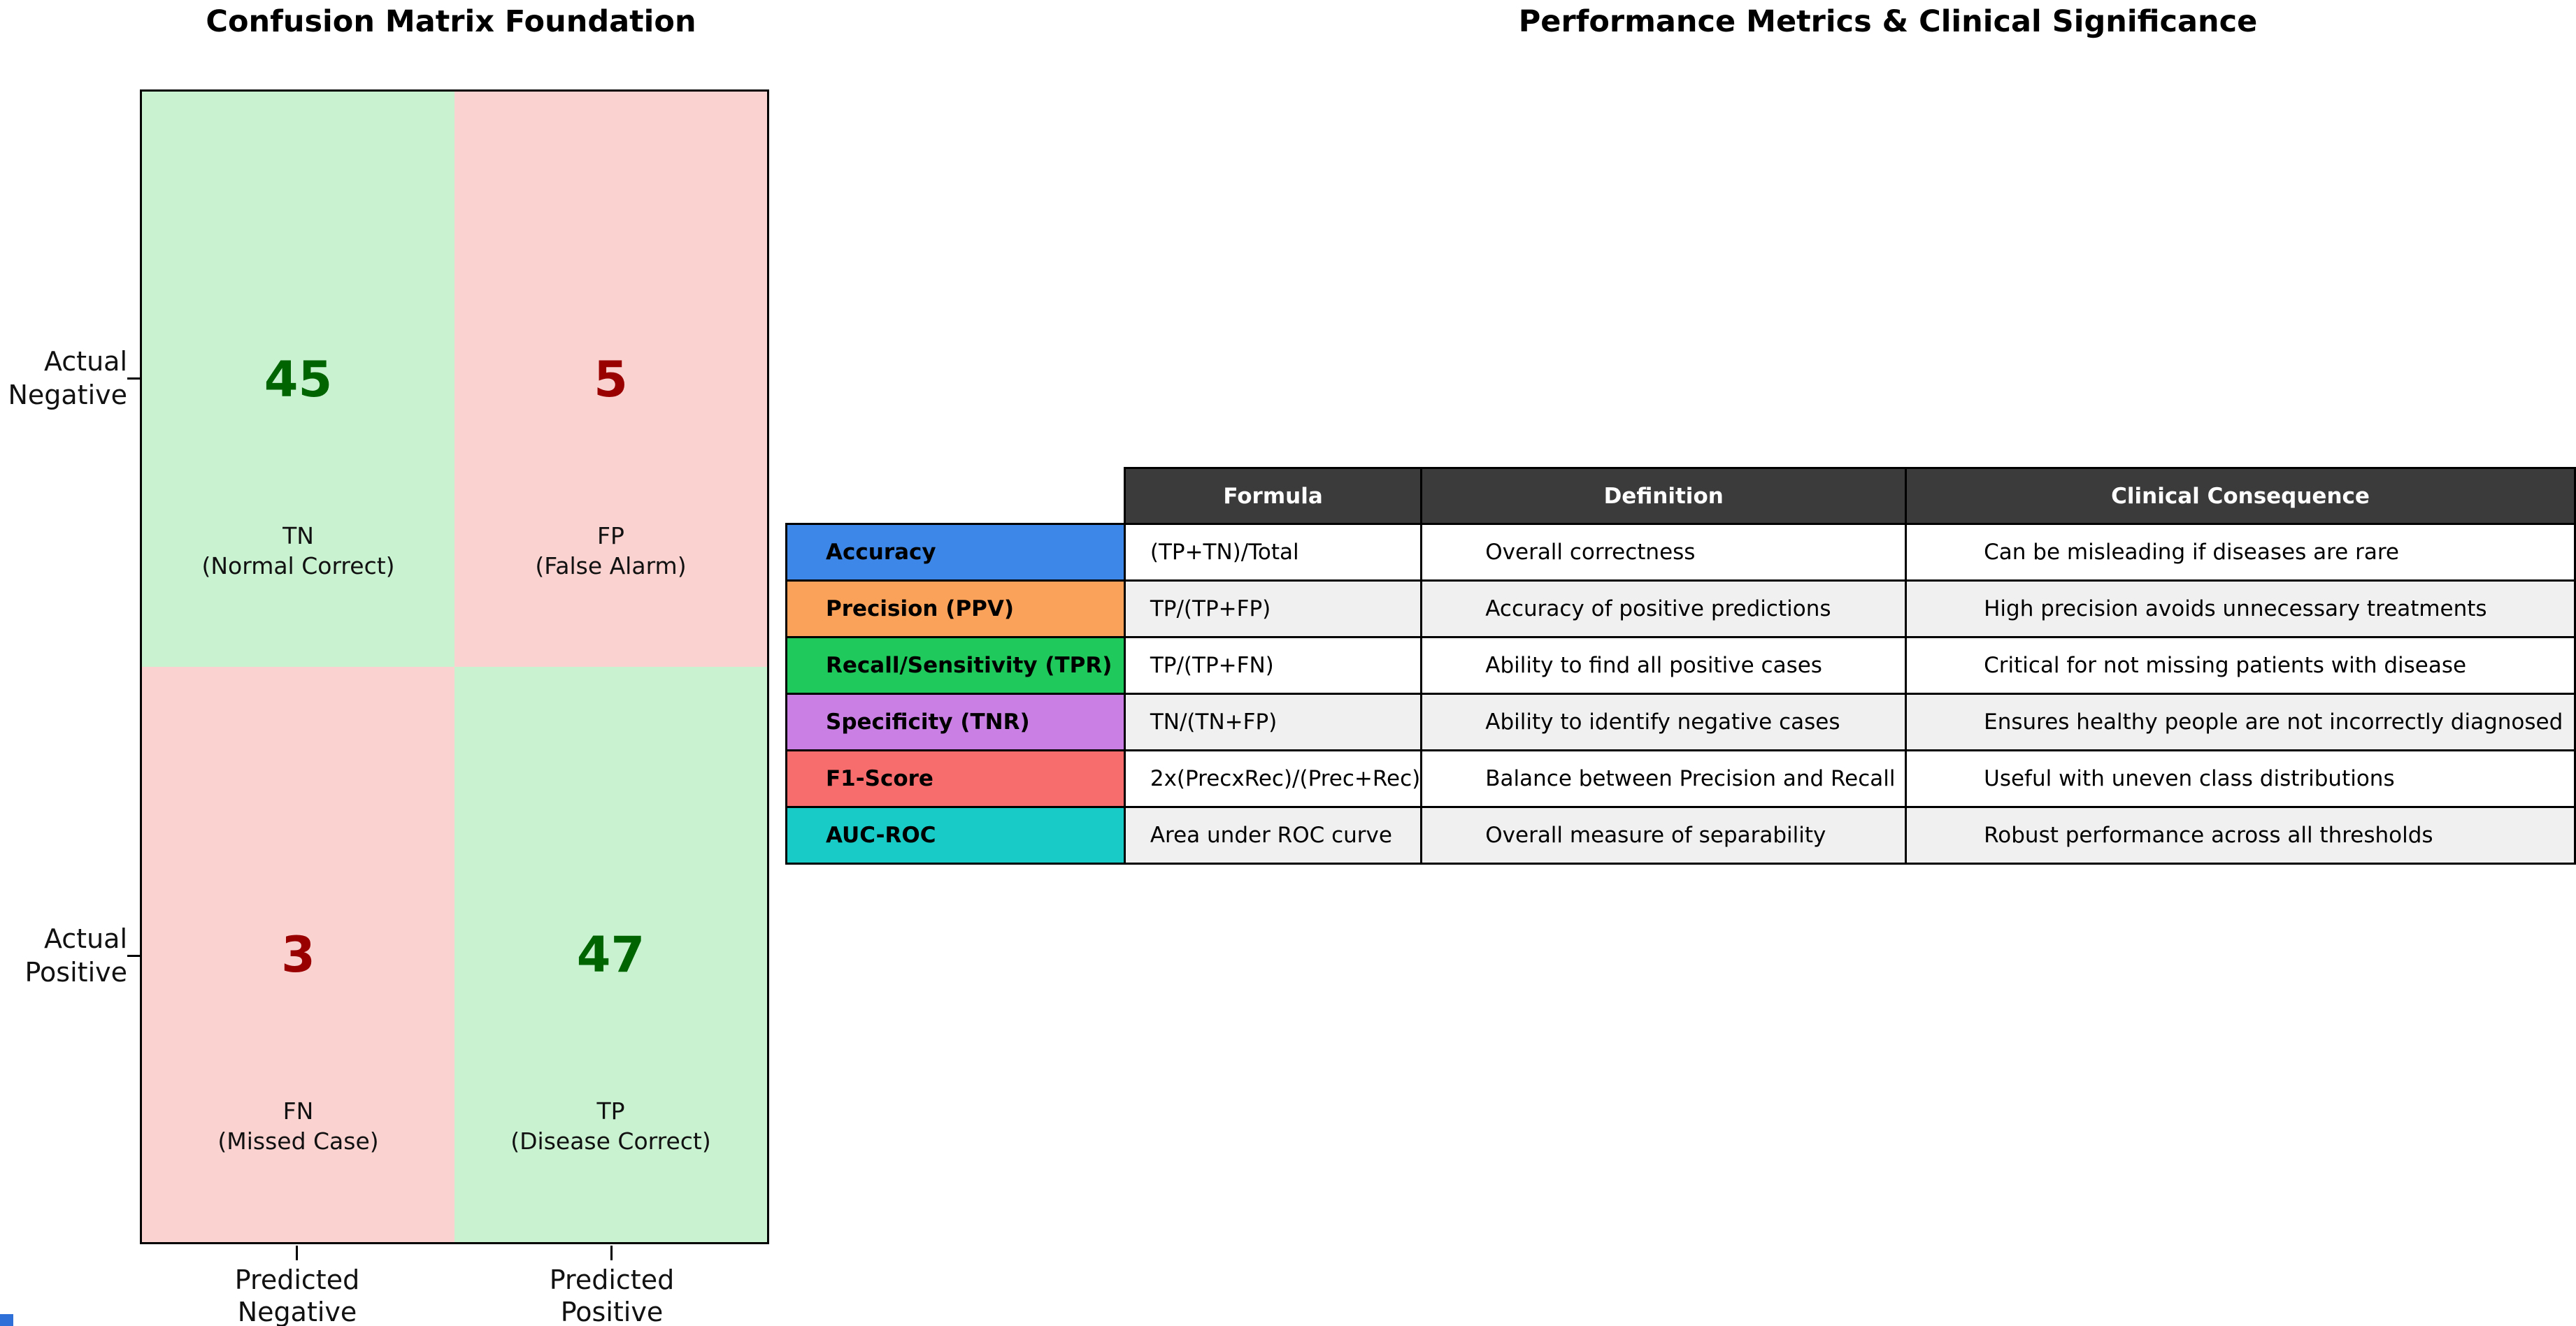 The width and height of the screenshot is (2576, 1326). Describe the element at coordinates (298, 1141) in the screenshot. I see `cm-desc-fn: (Missed Case)` at that location.